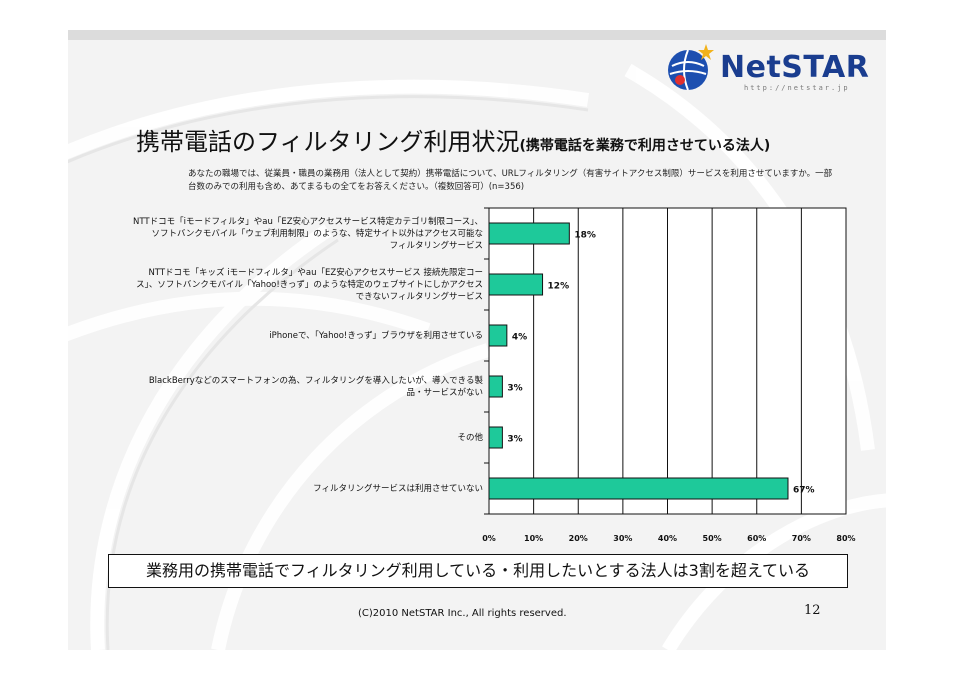 The height and width of the screenshot is (680, 960). I want to click on category-label: iPhoneで、「Yahoo!きっず」ブラウザを利用させている, so click(280, 336).